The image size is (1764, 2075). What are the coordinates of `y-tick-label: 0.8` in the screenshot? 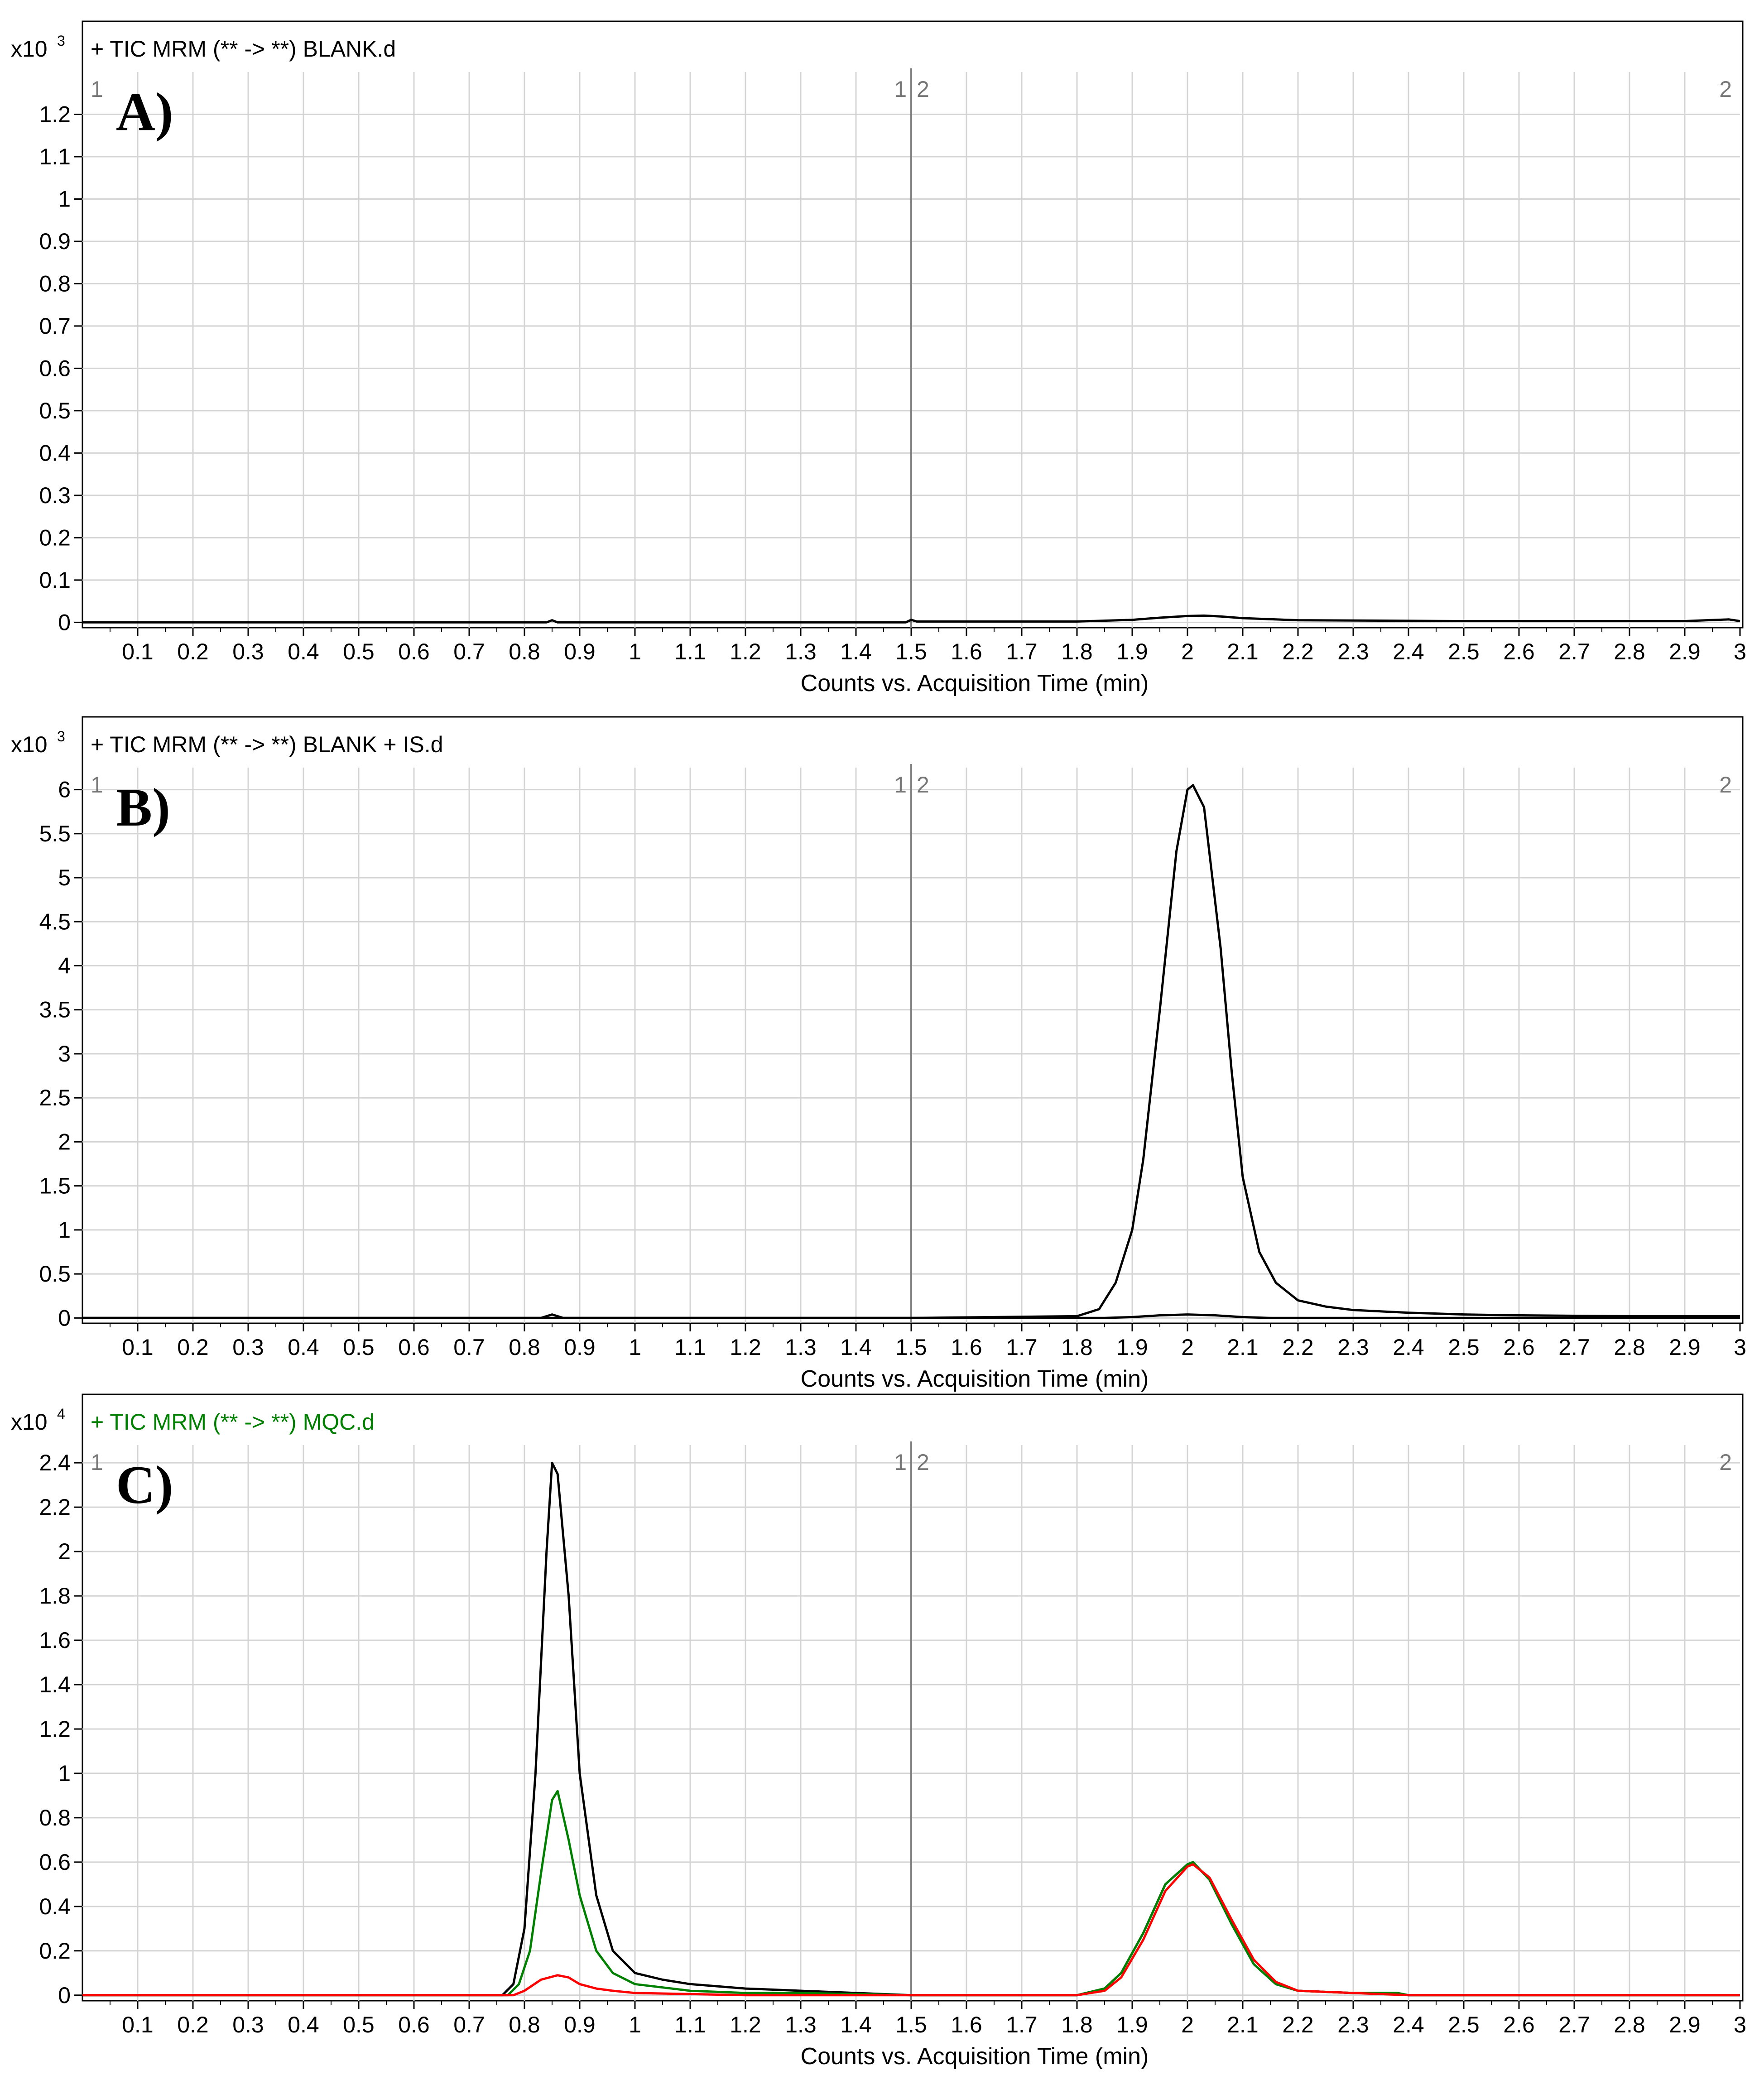 It's located at (55, 1817).